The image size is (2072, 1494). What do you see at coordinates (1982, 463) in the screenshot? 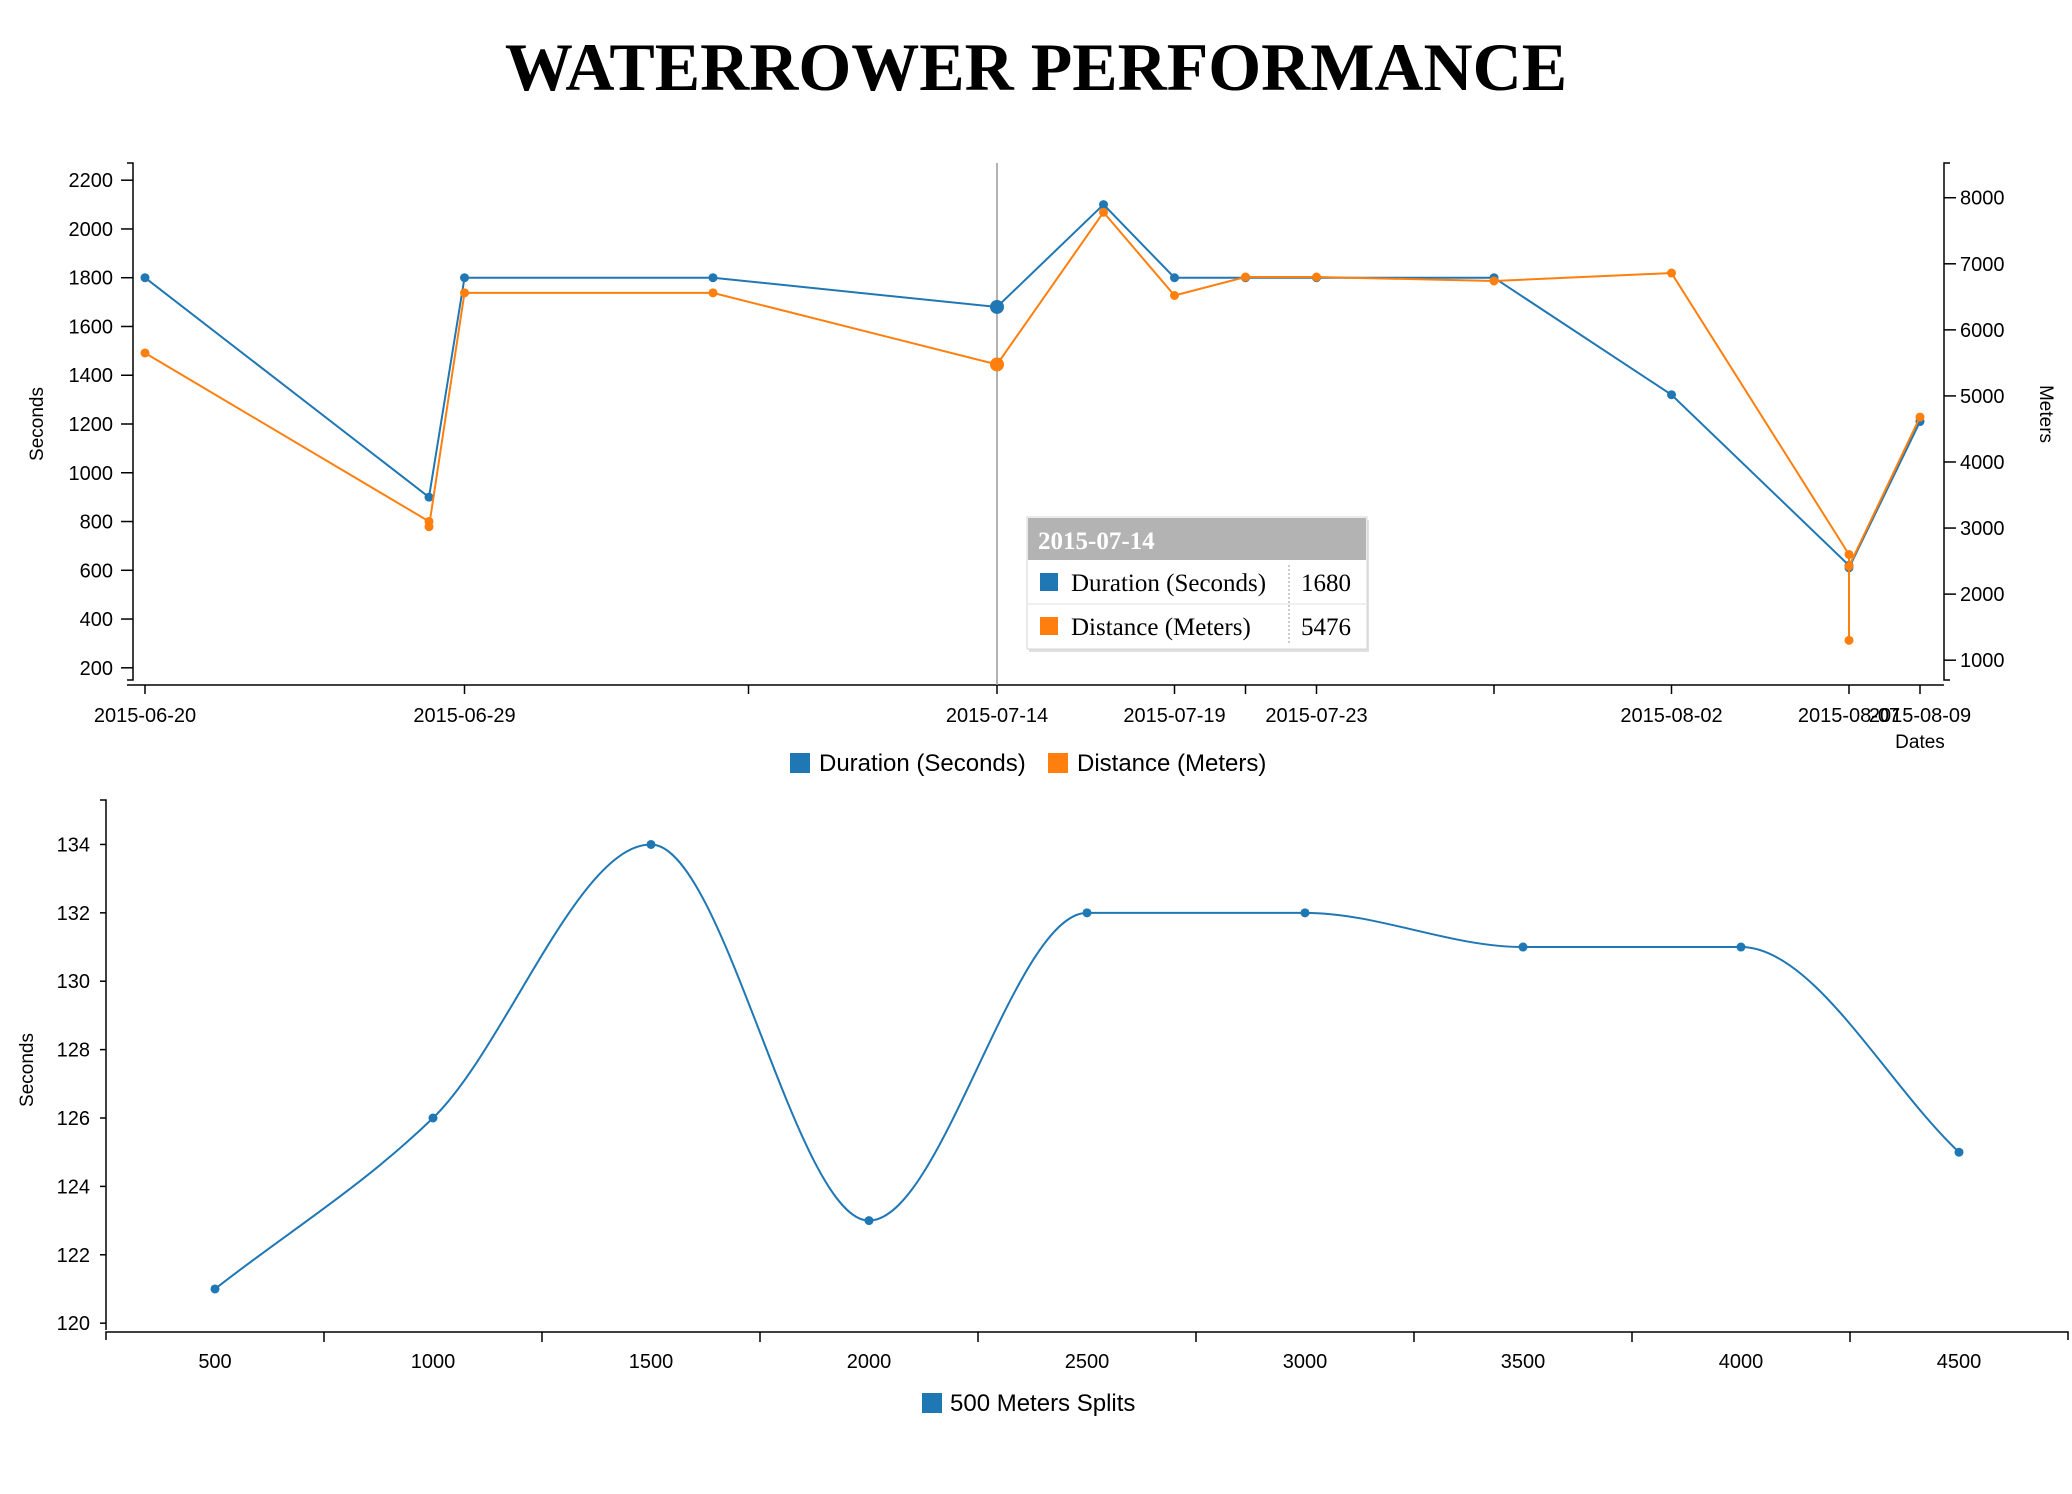
I see `y2-tick-label: 4000` at bounding box center [1982, 463].